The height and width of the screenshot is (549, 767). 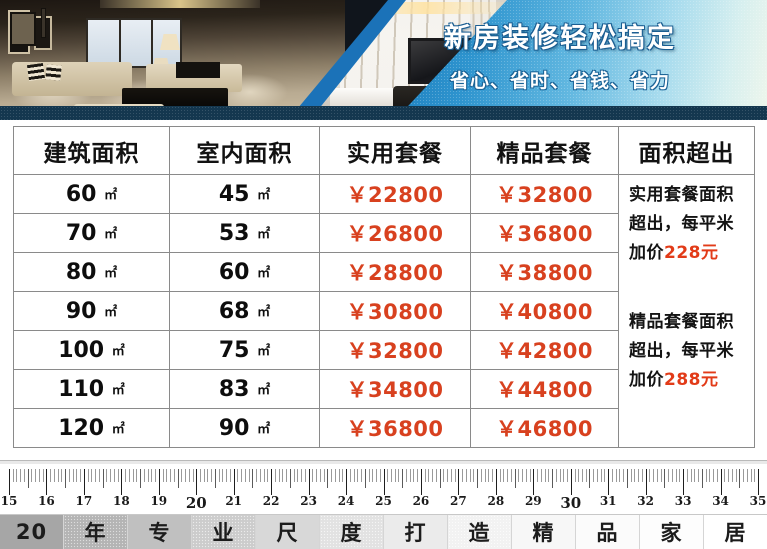 What do you see at coordinates (36, 72) in the screenshot?
I see `pillow-icon` at bounding box center [36, 72].